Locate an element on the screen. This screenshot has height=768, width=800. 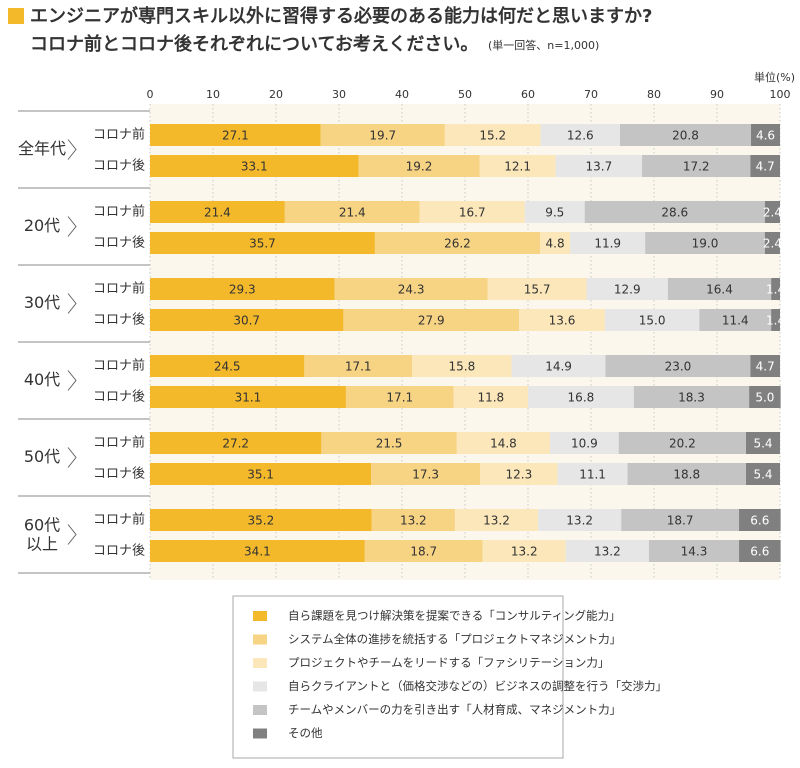
x-tick-label: 10 is located at coordinates (213, 94).